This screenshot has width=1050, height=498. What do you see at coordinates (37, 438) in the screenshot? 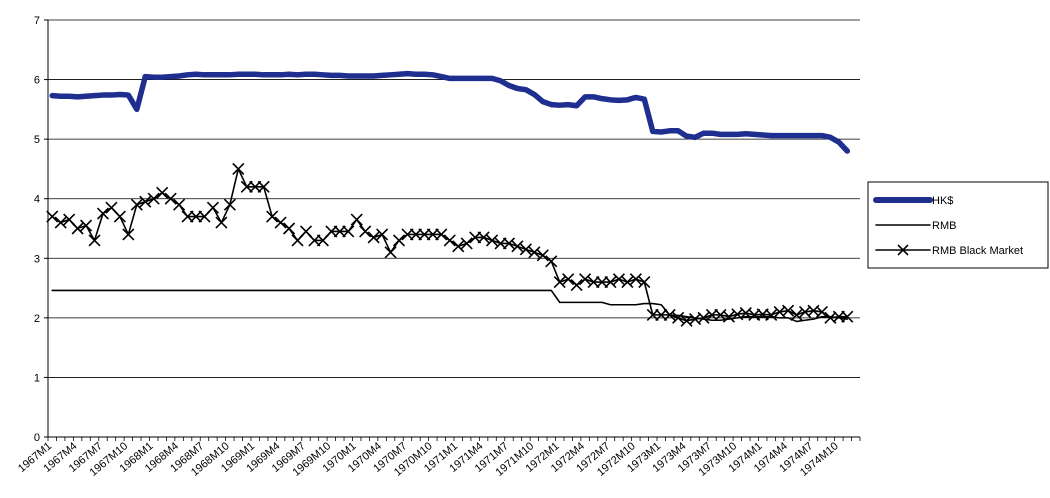
I see `y-tick-label: 0` at bounding box center [37, 438].